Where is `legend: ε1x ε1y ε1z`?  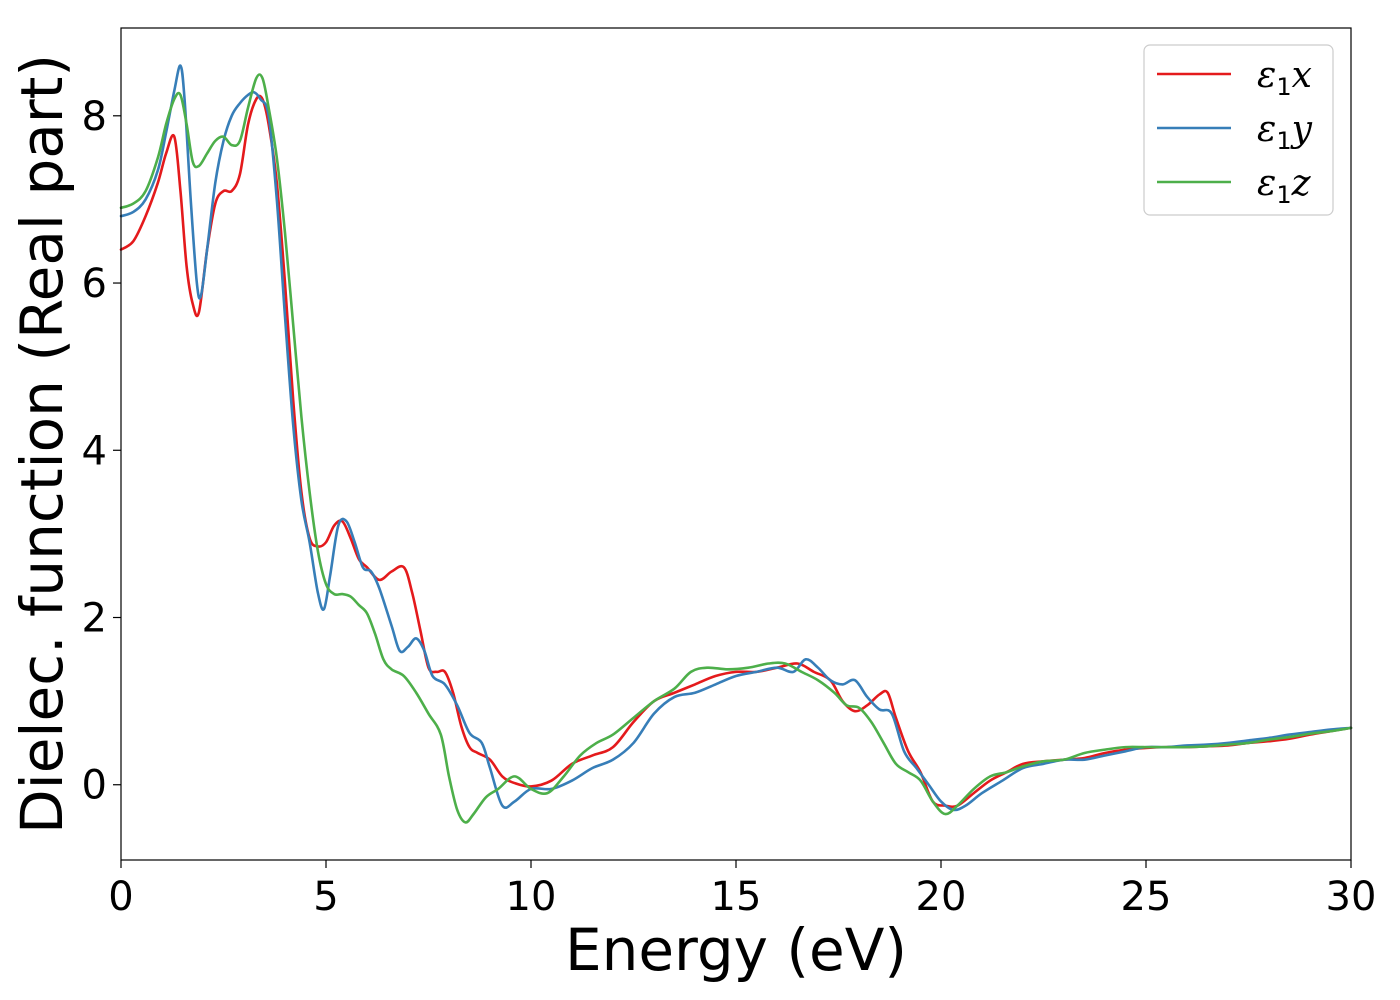
legend: ε1x ε1y ε1z is located at coordinates (1238, 130).